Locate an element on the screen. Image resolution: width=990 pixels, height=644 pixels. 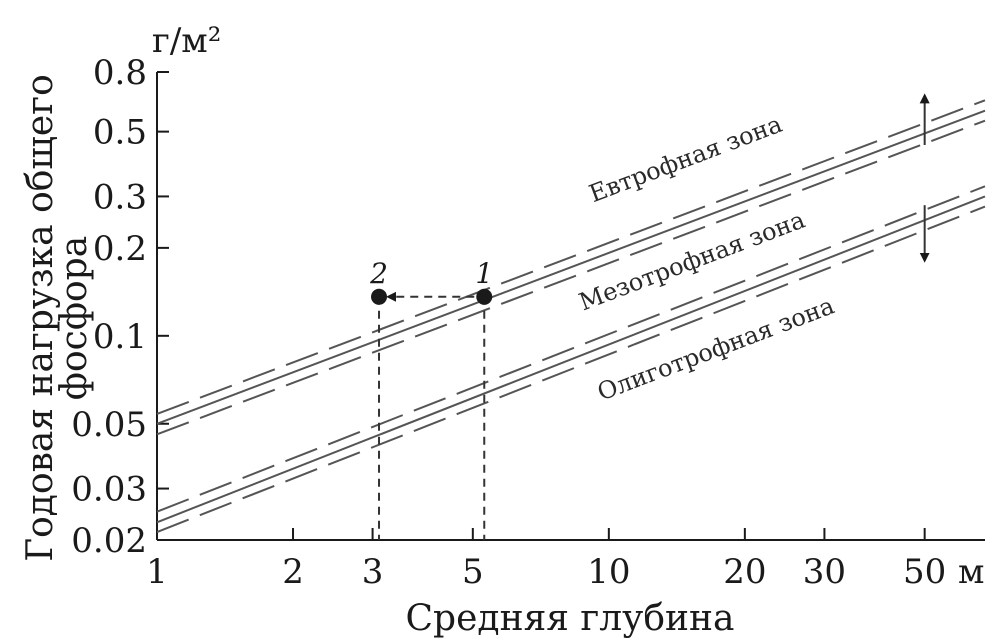
y-ticks: 0.02 0.03 0.05 0.1 0.2 0.3 0.5 0.8 is located at coordinates (120, 307).